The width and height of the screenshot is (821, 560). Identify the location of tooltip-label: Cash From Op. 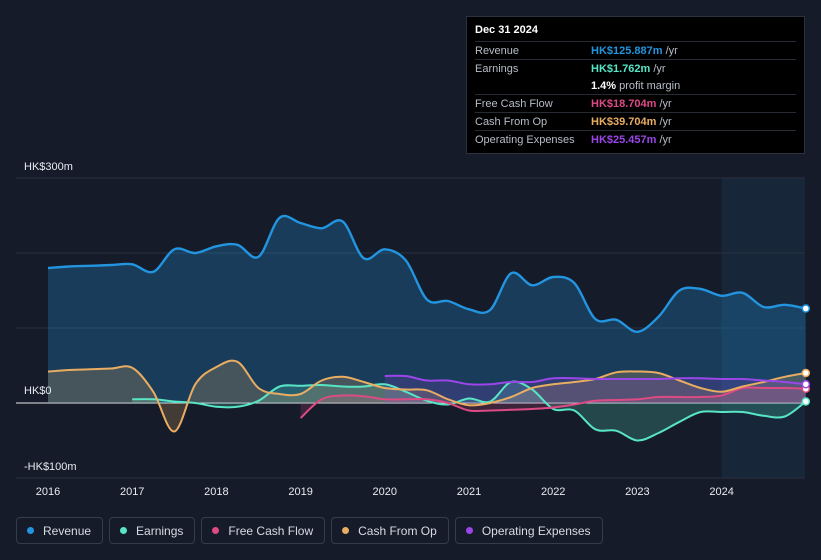
(511, 121).